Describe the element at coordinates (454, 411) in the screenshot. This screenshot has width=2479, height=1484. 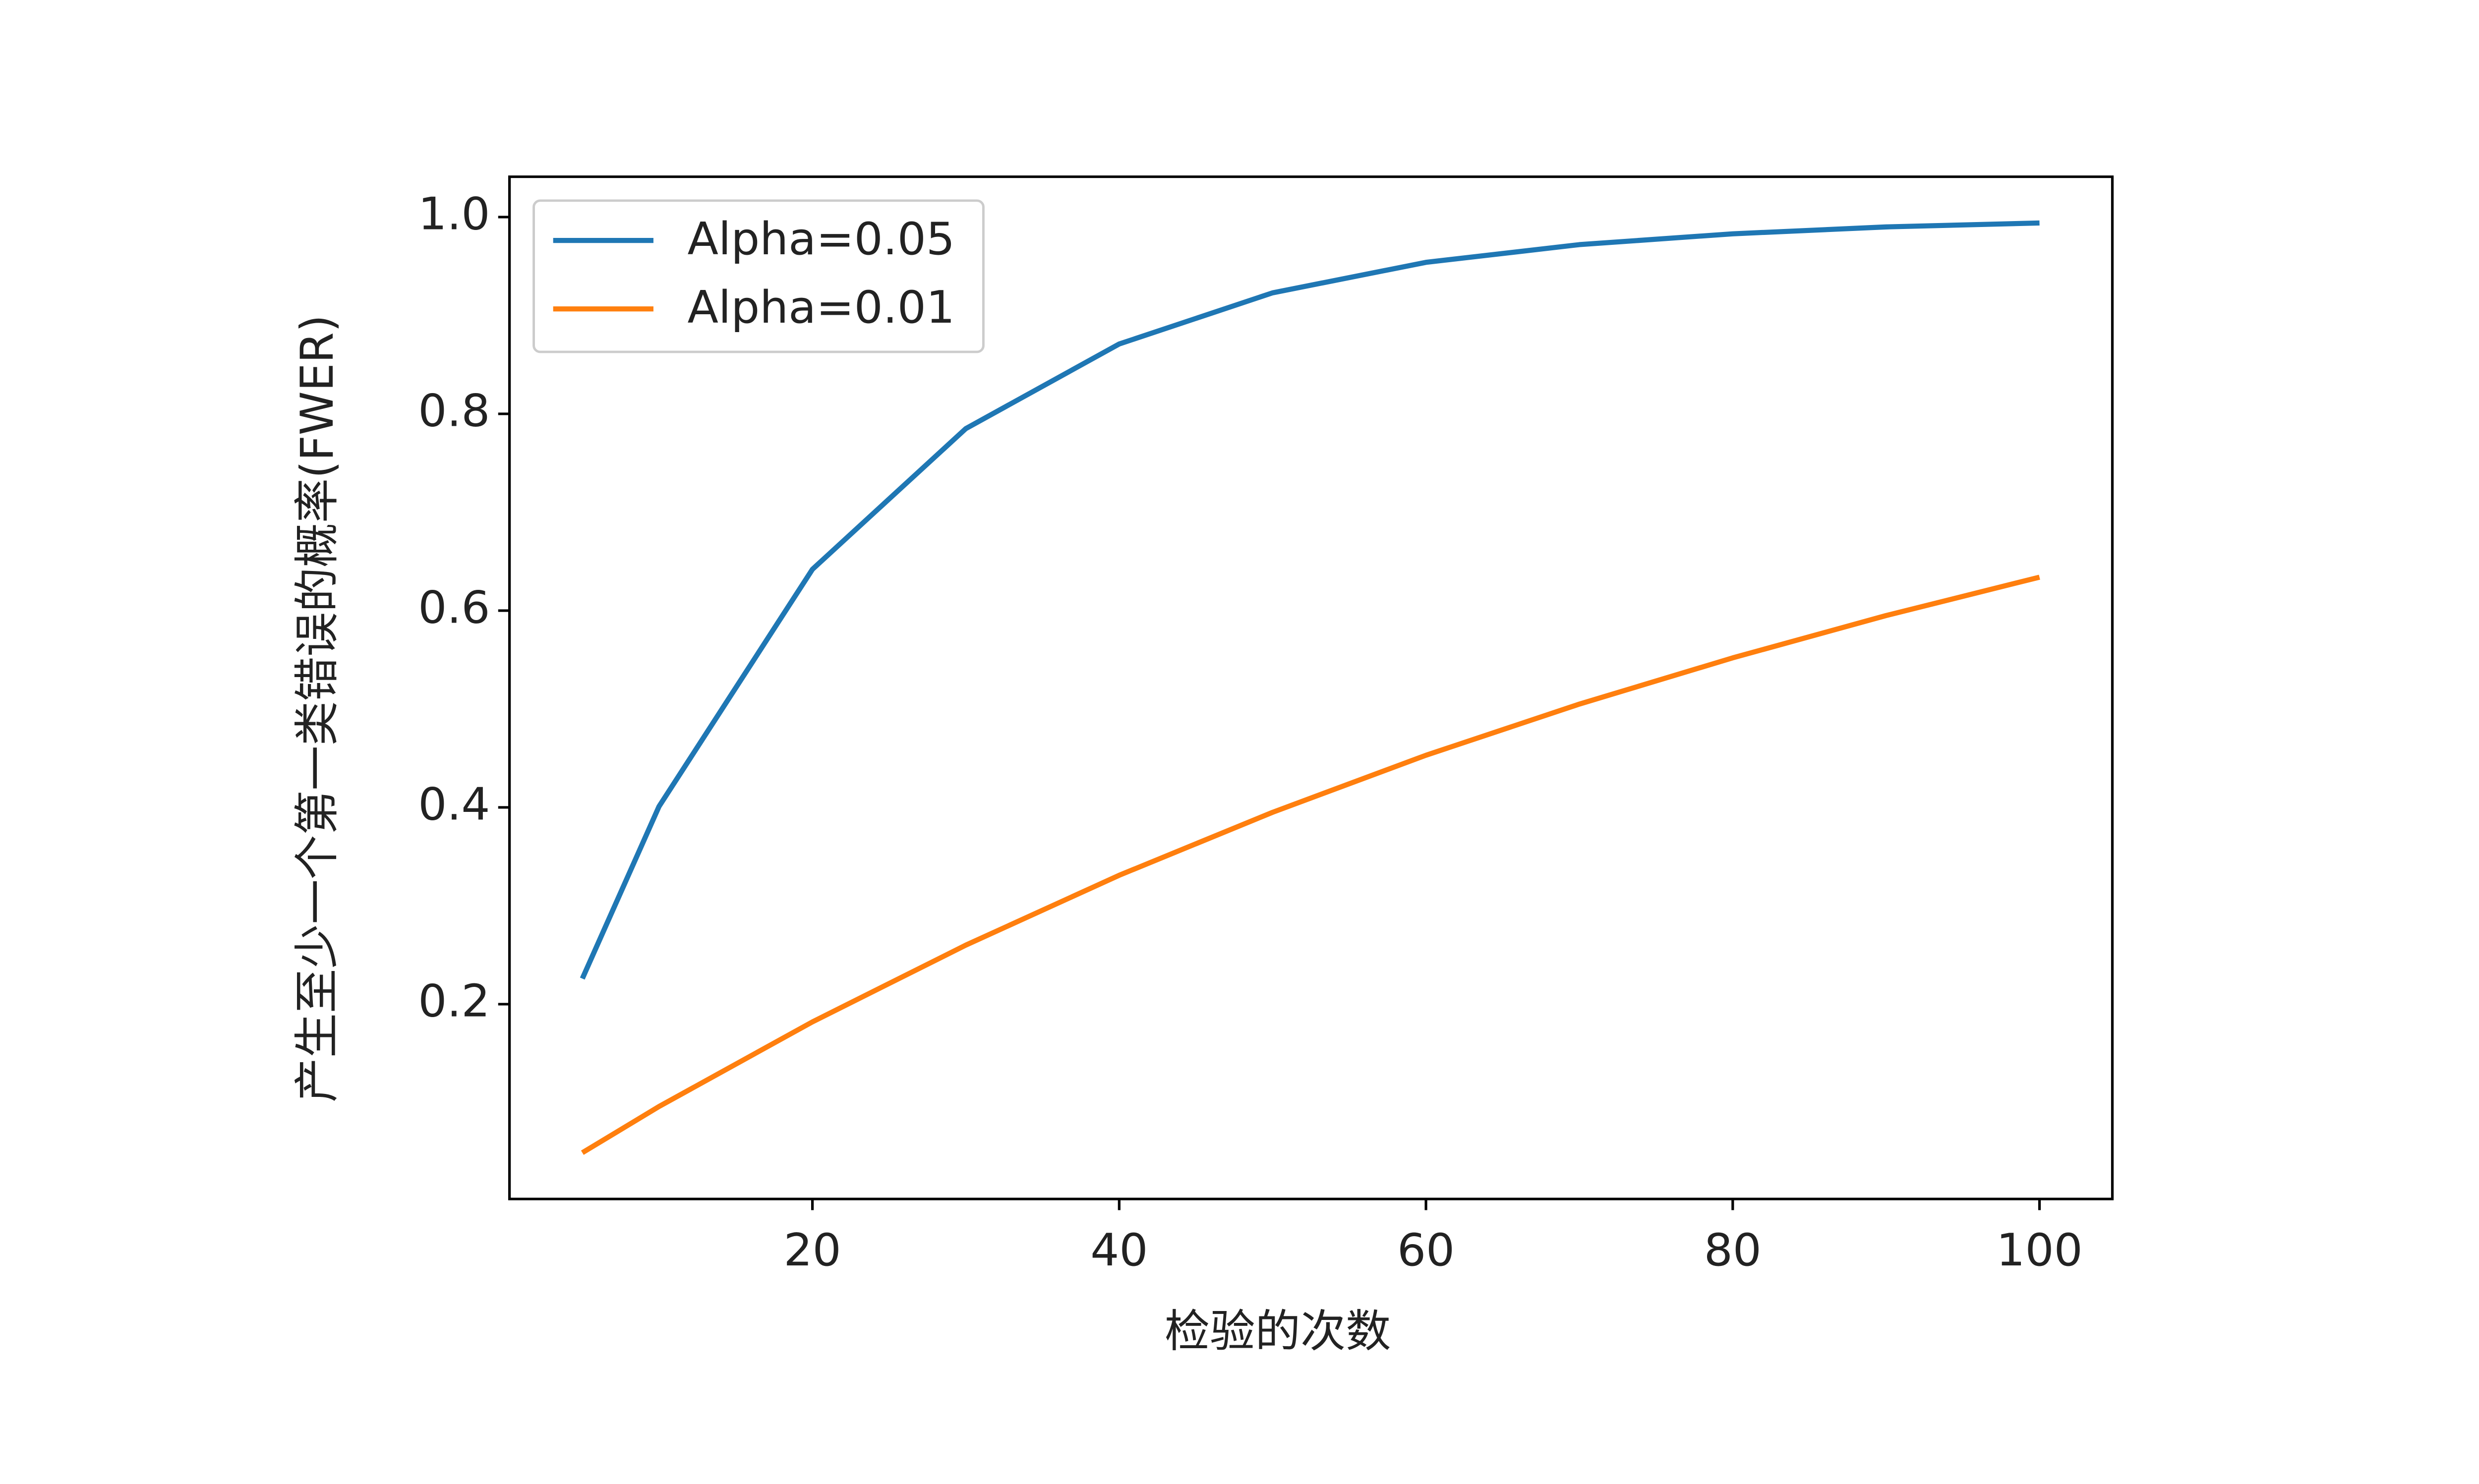
I see `y-tick-label: 0.8` at that location.